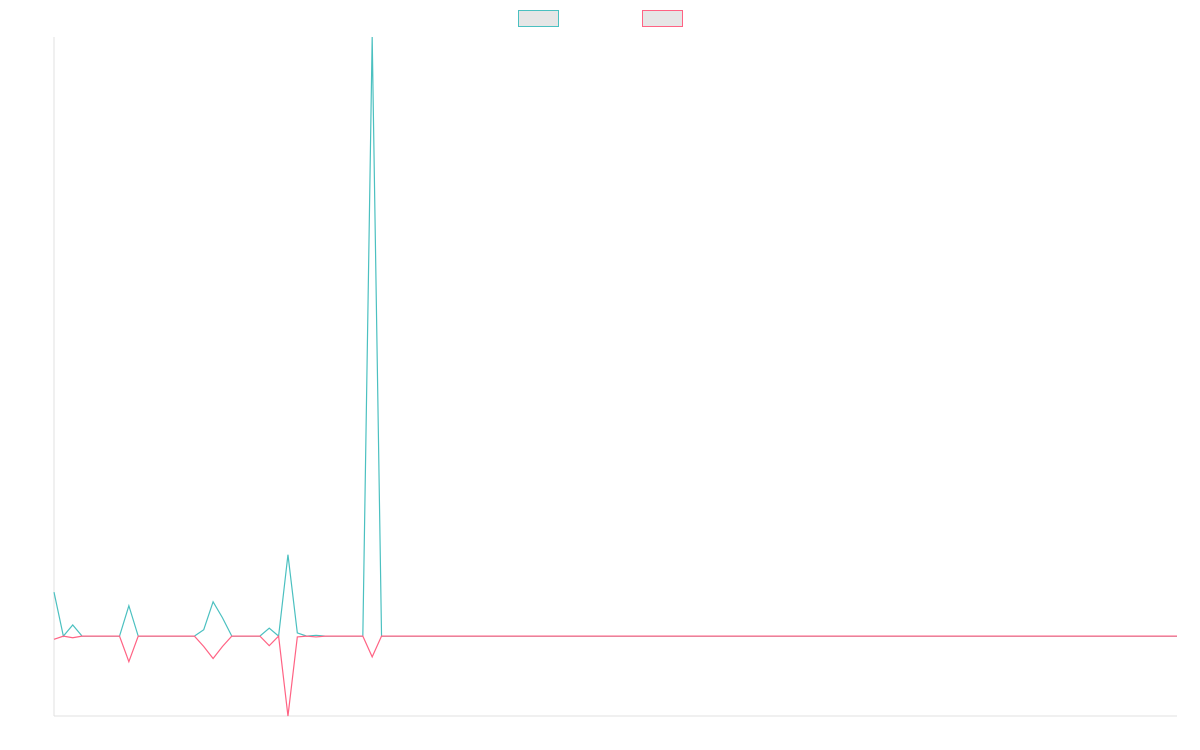  Describe the element at coordinates (600, 18) in the screenshot. I see `legend` at that location.